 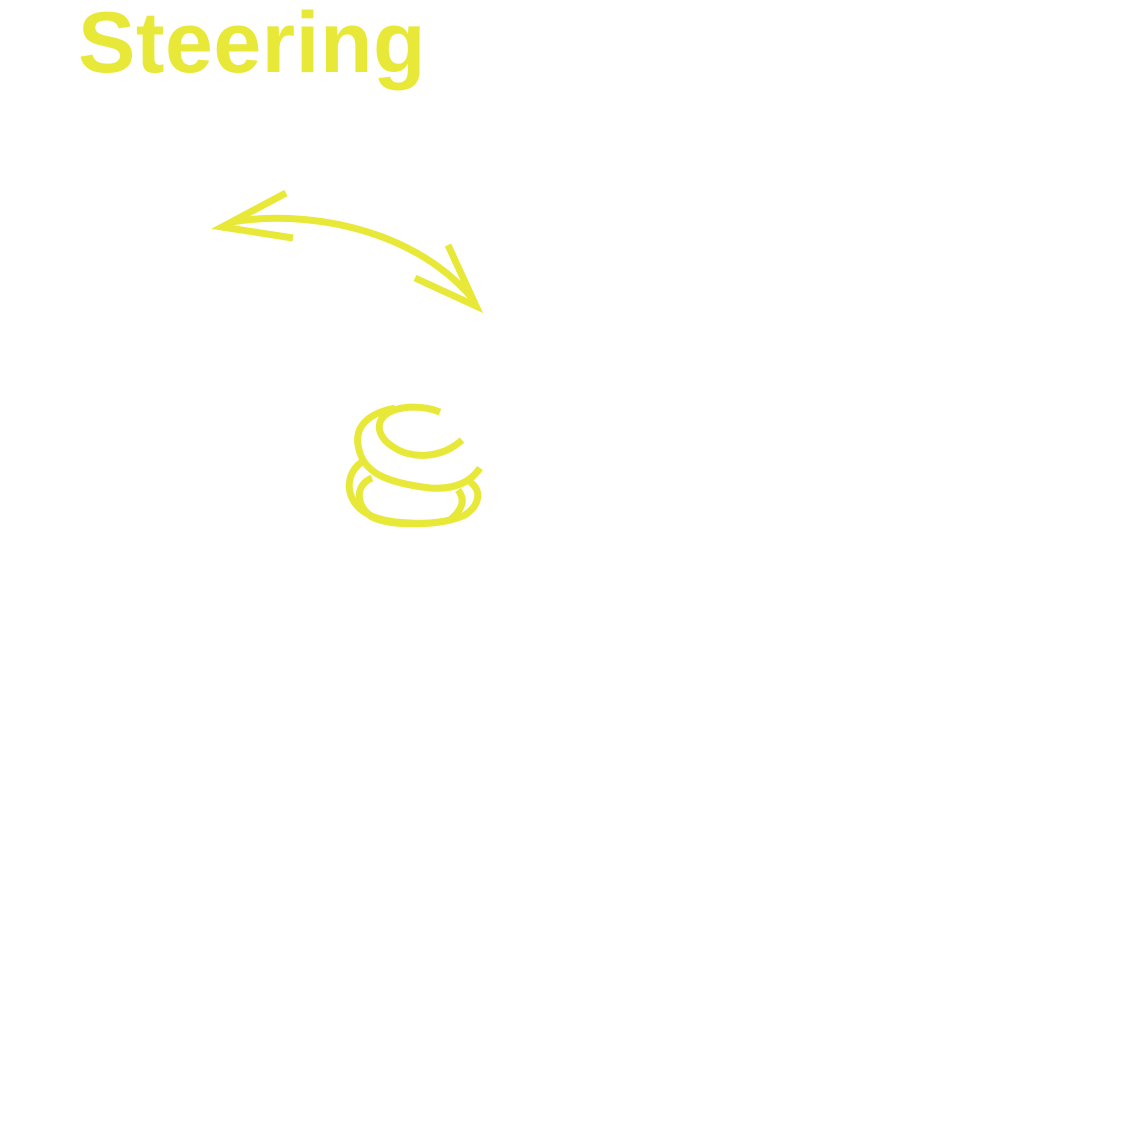 What do you see at coordinates (252, 215) in the screenshot?
I see `left-arrowhead` at bounding box center [252, 215].